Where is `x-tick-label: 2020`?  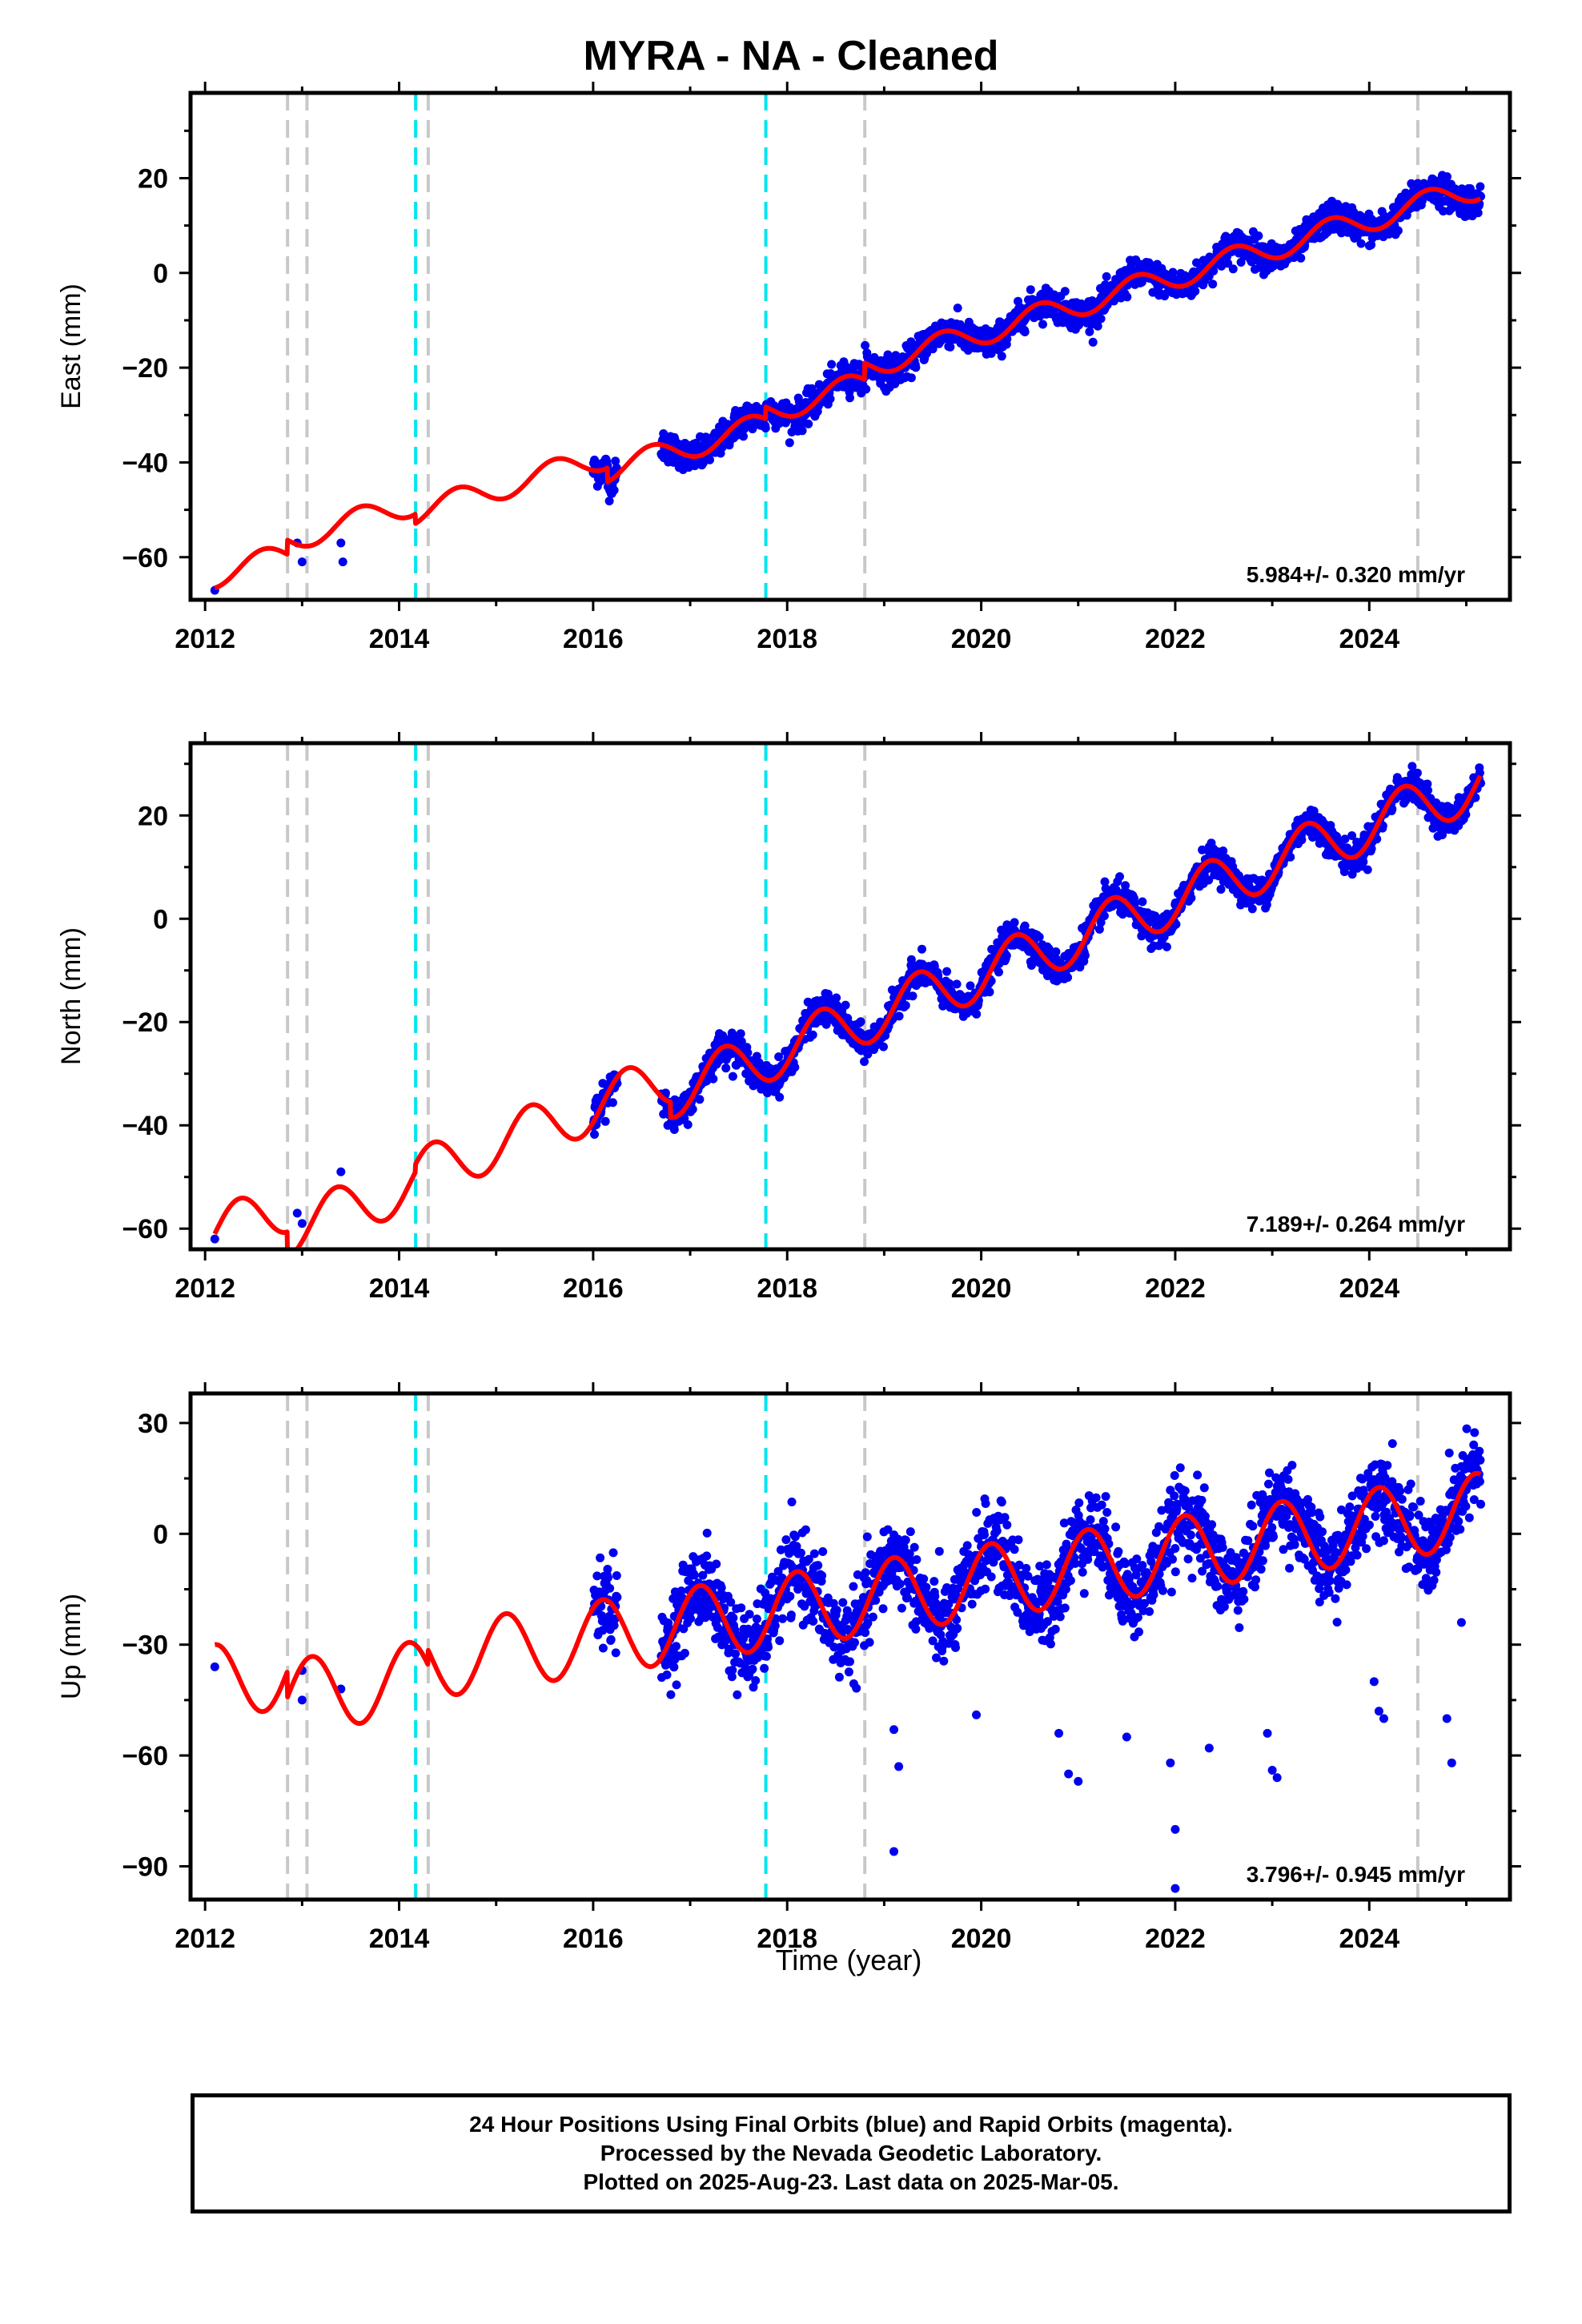
x-tick-label: 2020 is located at coordinates (982, 639).